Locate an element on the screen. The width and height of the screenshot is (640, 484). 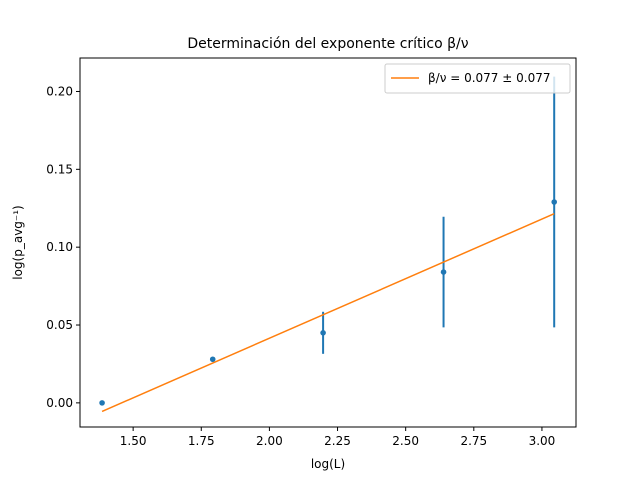
x-axis-label: log(L) is located at coordinates (328, 464).